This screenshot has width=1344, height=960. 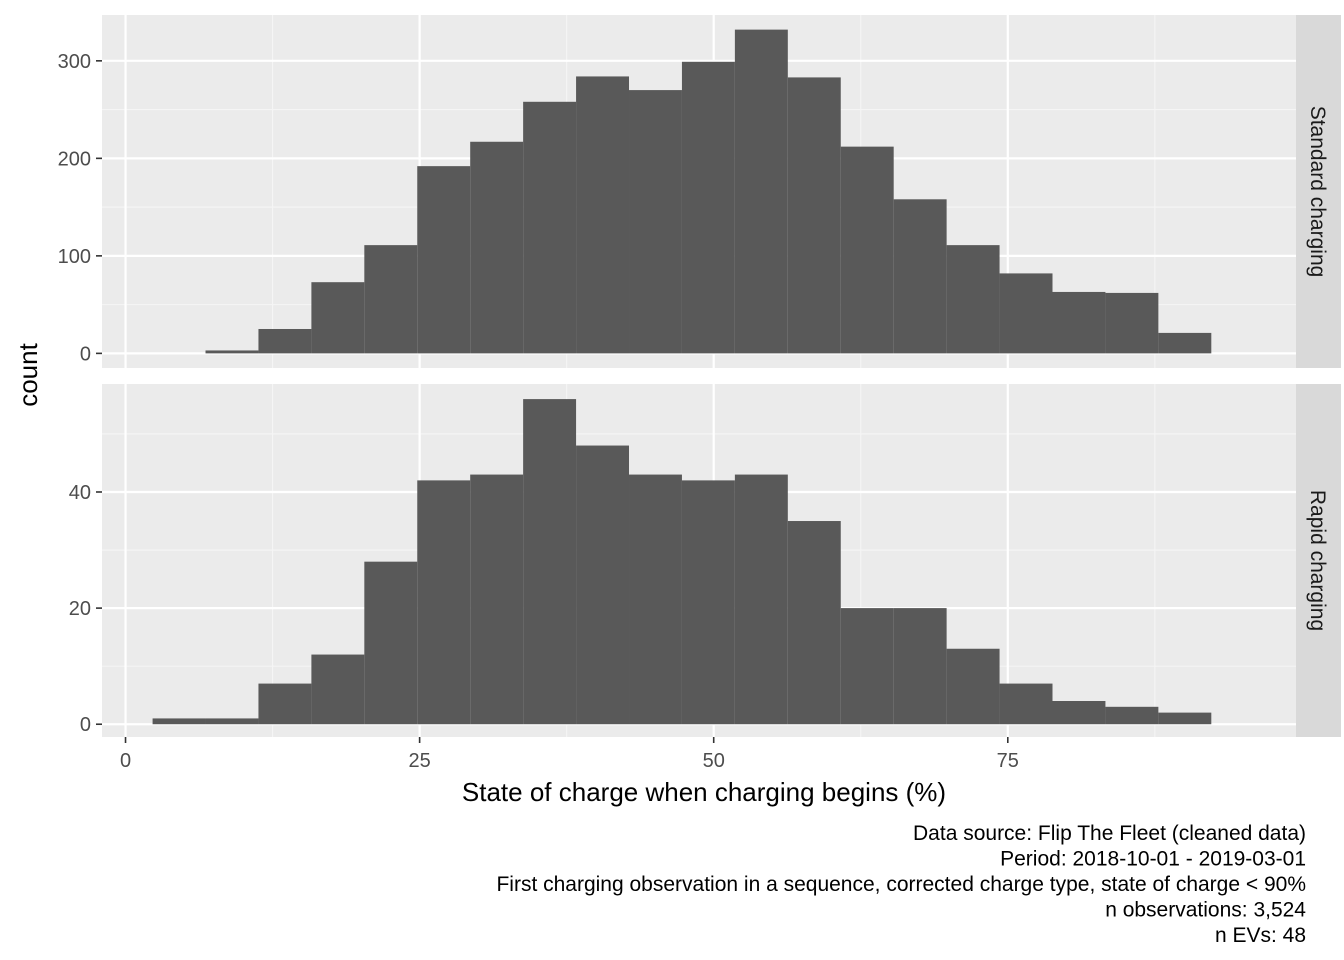 I want to click on caption-line: n EVs: 48, so click(x=1260, y=935).